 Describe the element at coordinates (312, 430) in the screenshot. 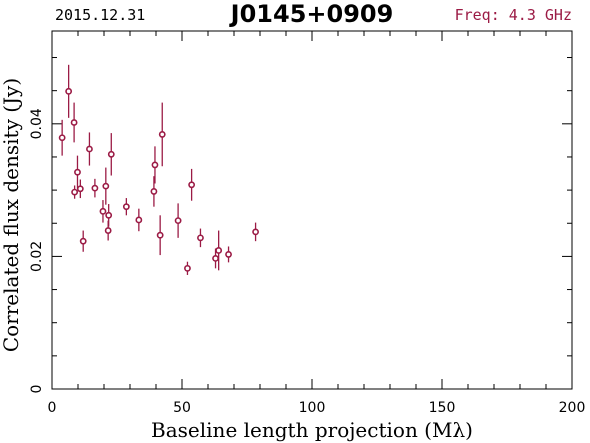

I see `x-axis-label: Baseline length projection (Mλ)` at that location.